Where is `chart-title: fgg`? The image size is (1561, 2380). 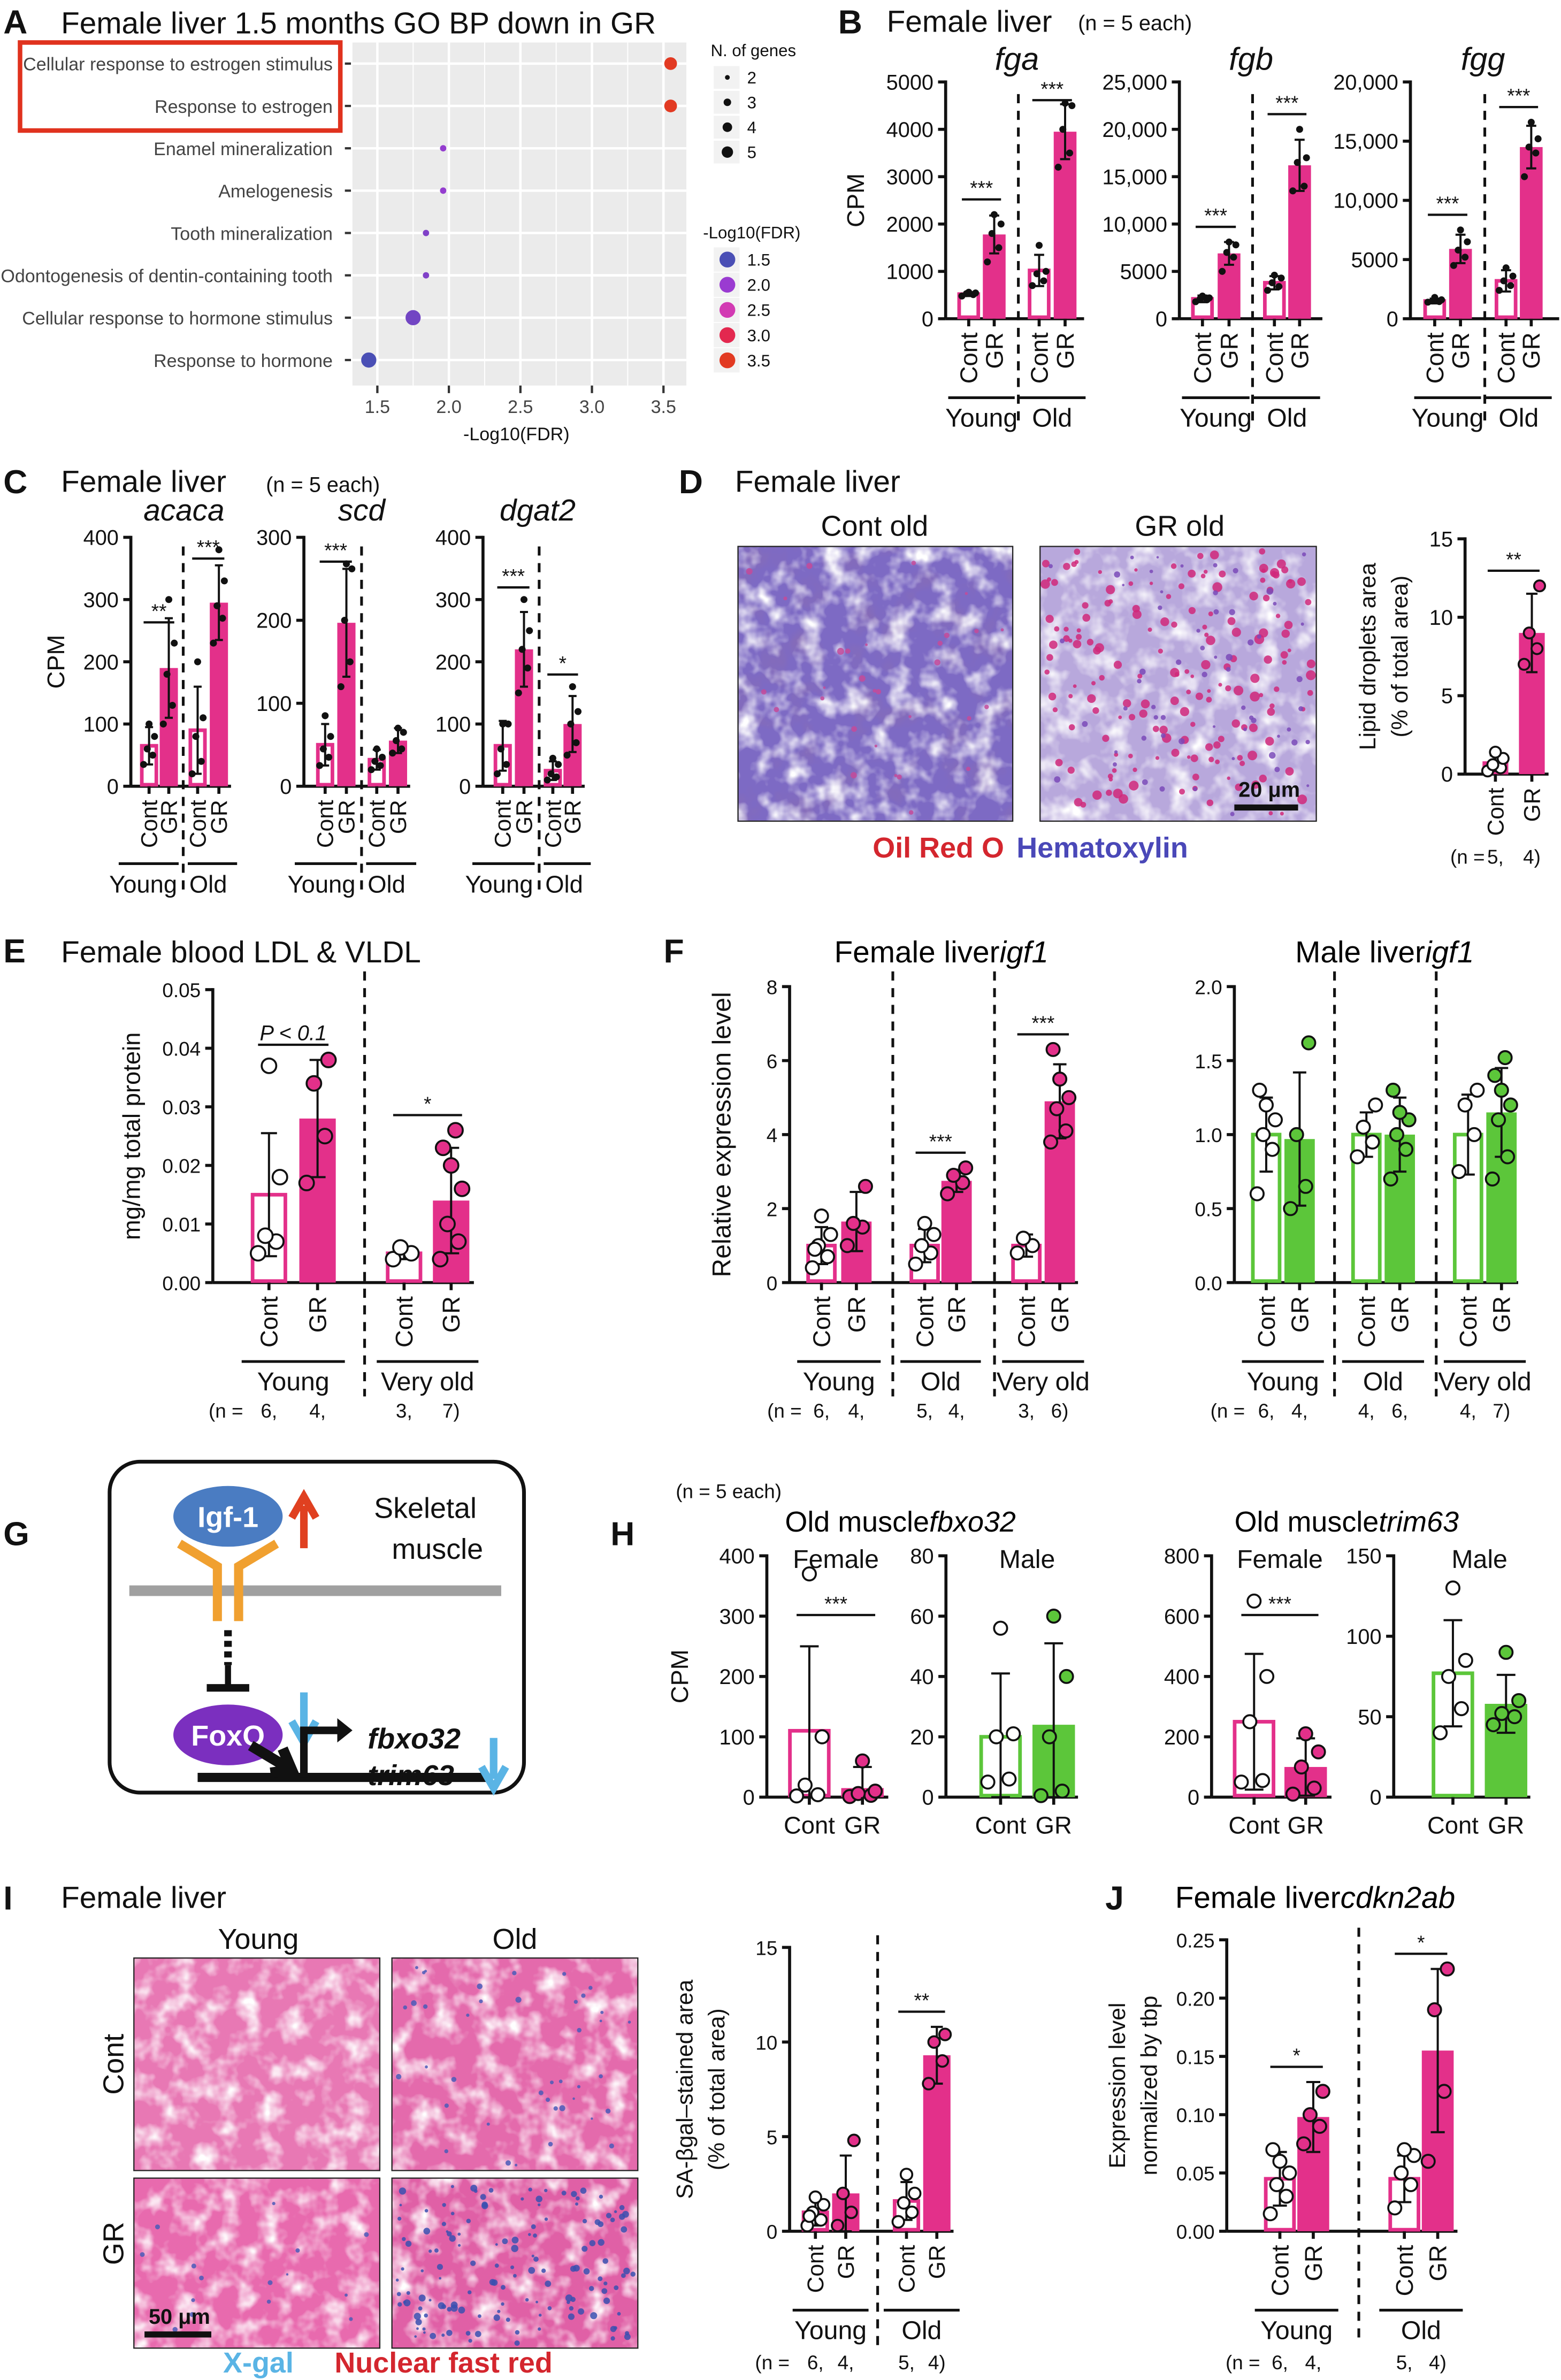
chart-title: fgg is located at coordinates (1483, 59).